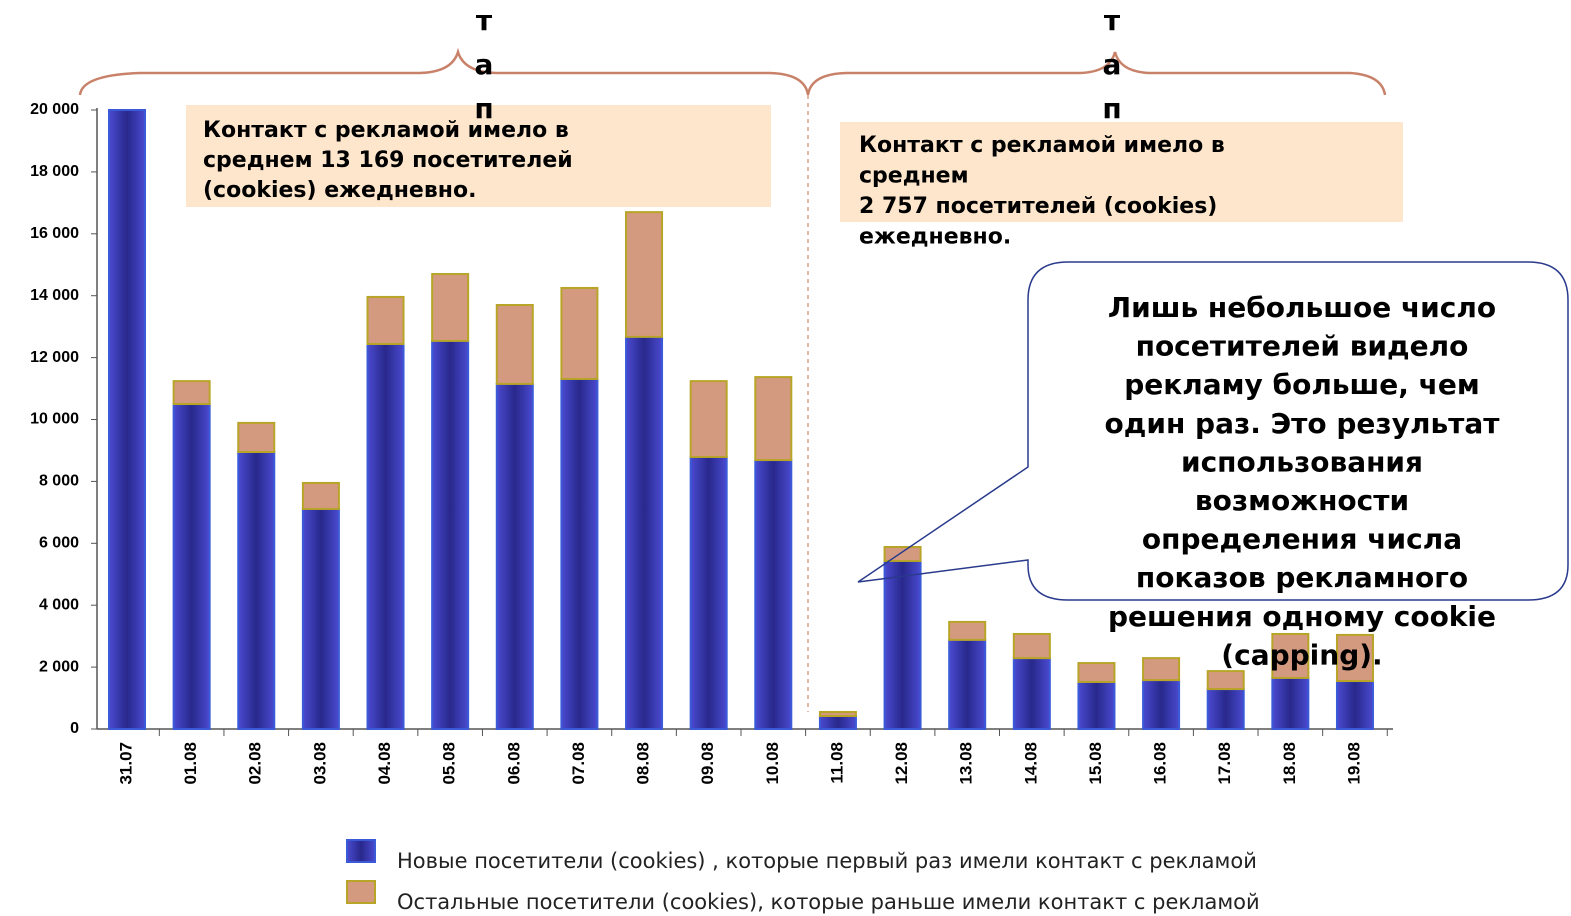  I want to click on note-text: ежедневно., so click(935, 237).